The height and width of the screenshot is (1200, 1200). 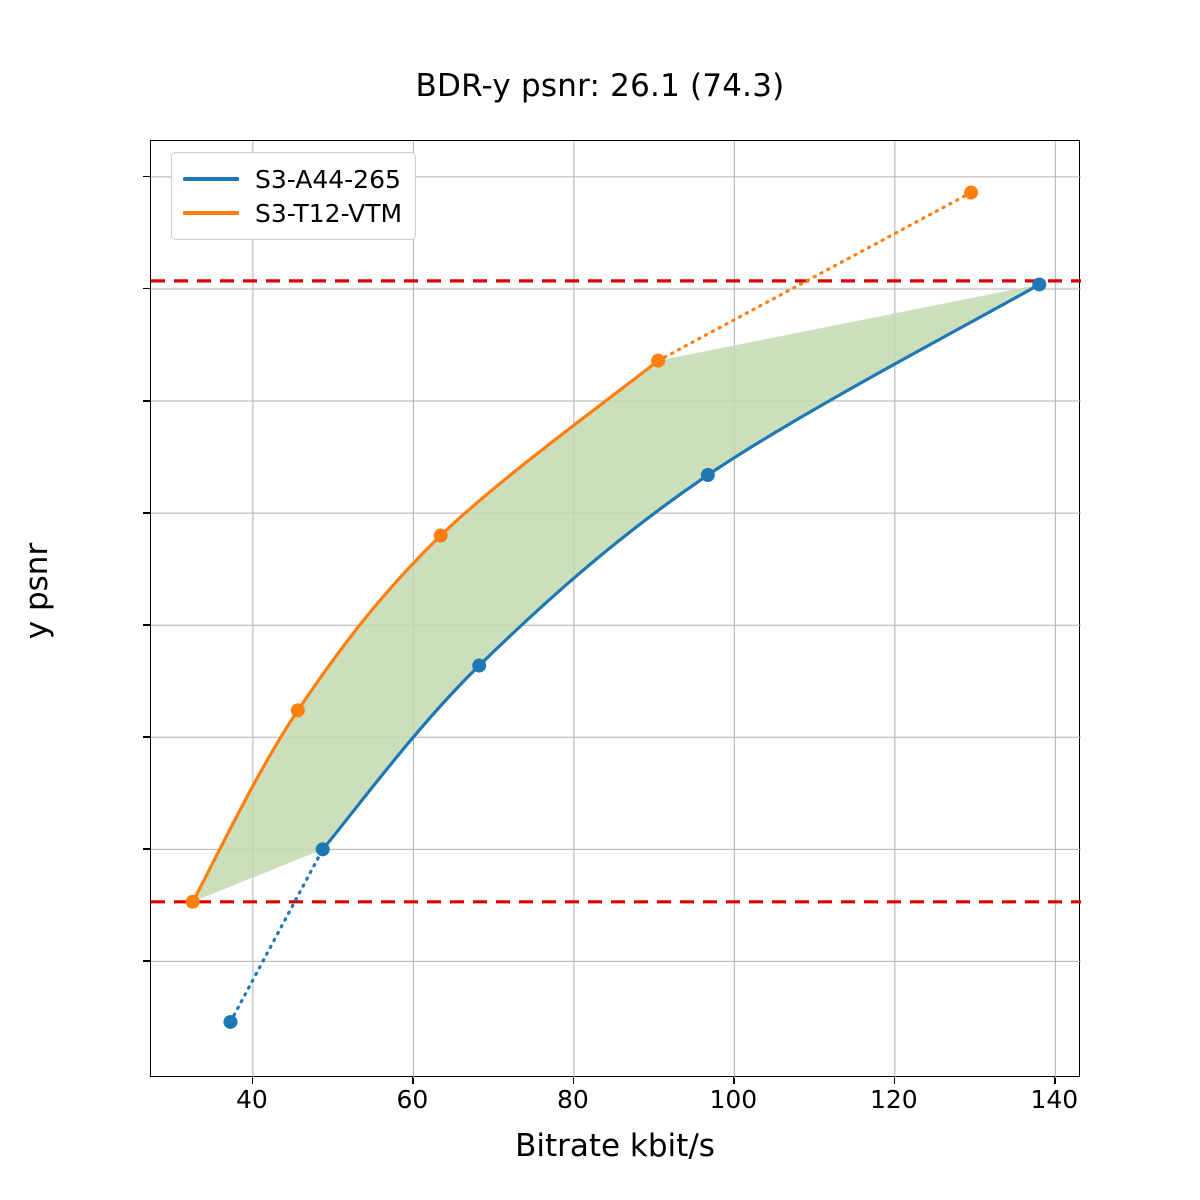 I want to click on x-tick-label: 100, so click(x=733, y=1099).